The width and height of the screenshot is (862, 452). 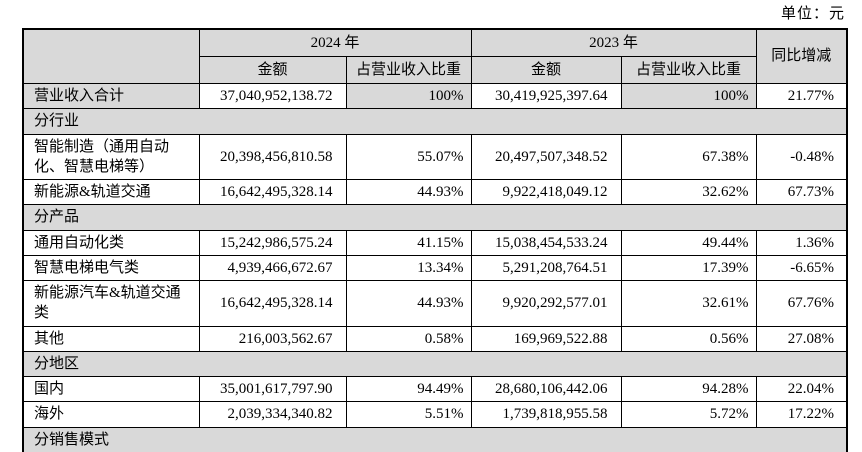 What do you see at coordinates (335, 42) in the screenshot?
I see `header-year-2024: 2024 年` at bounding box center [335, 42].